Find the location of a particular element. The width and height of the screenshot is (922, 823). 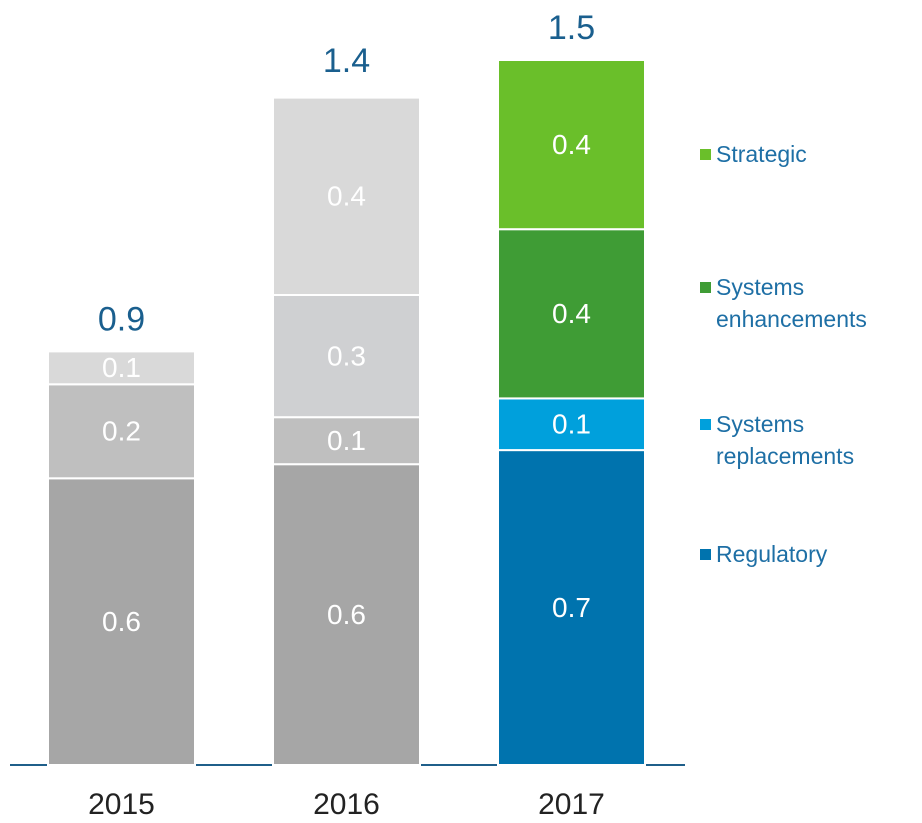

total-label: 0.9 is located at coordinates (121, 319).